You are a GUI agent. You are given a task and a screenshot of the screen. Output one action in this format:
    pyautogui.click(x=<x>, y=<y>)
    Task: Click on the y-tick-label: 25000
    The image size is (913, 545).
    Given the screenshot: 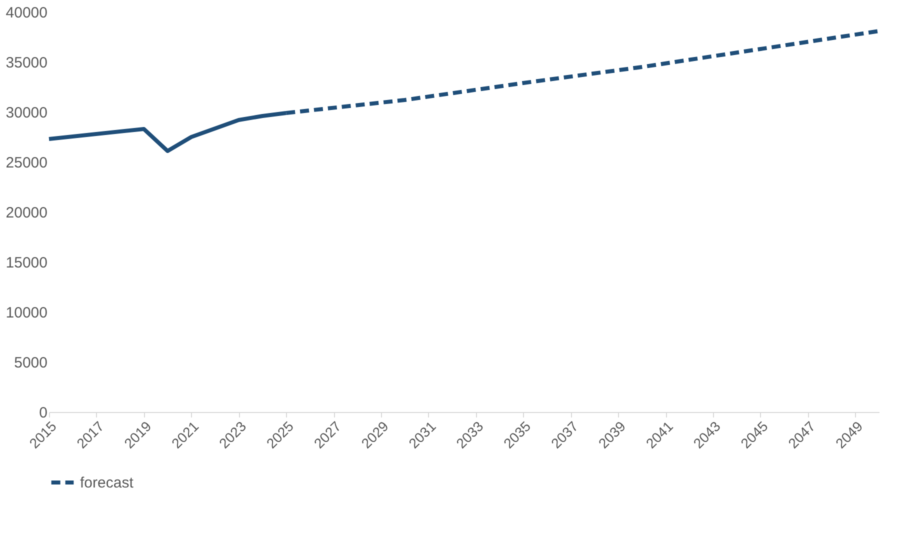 What is the action you would take?
    pyautogui.click(x=27, y=163)
    